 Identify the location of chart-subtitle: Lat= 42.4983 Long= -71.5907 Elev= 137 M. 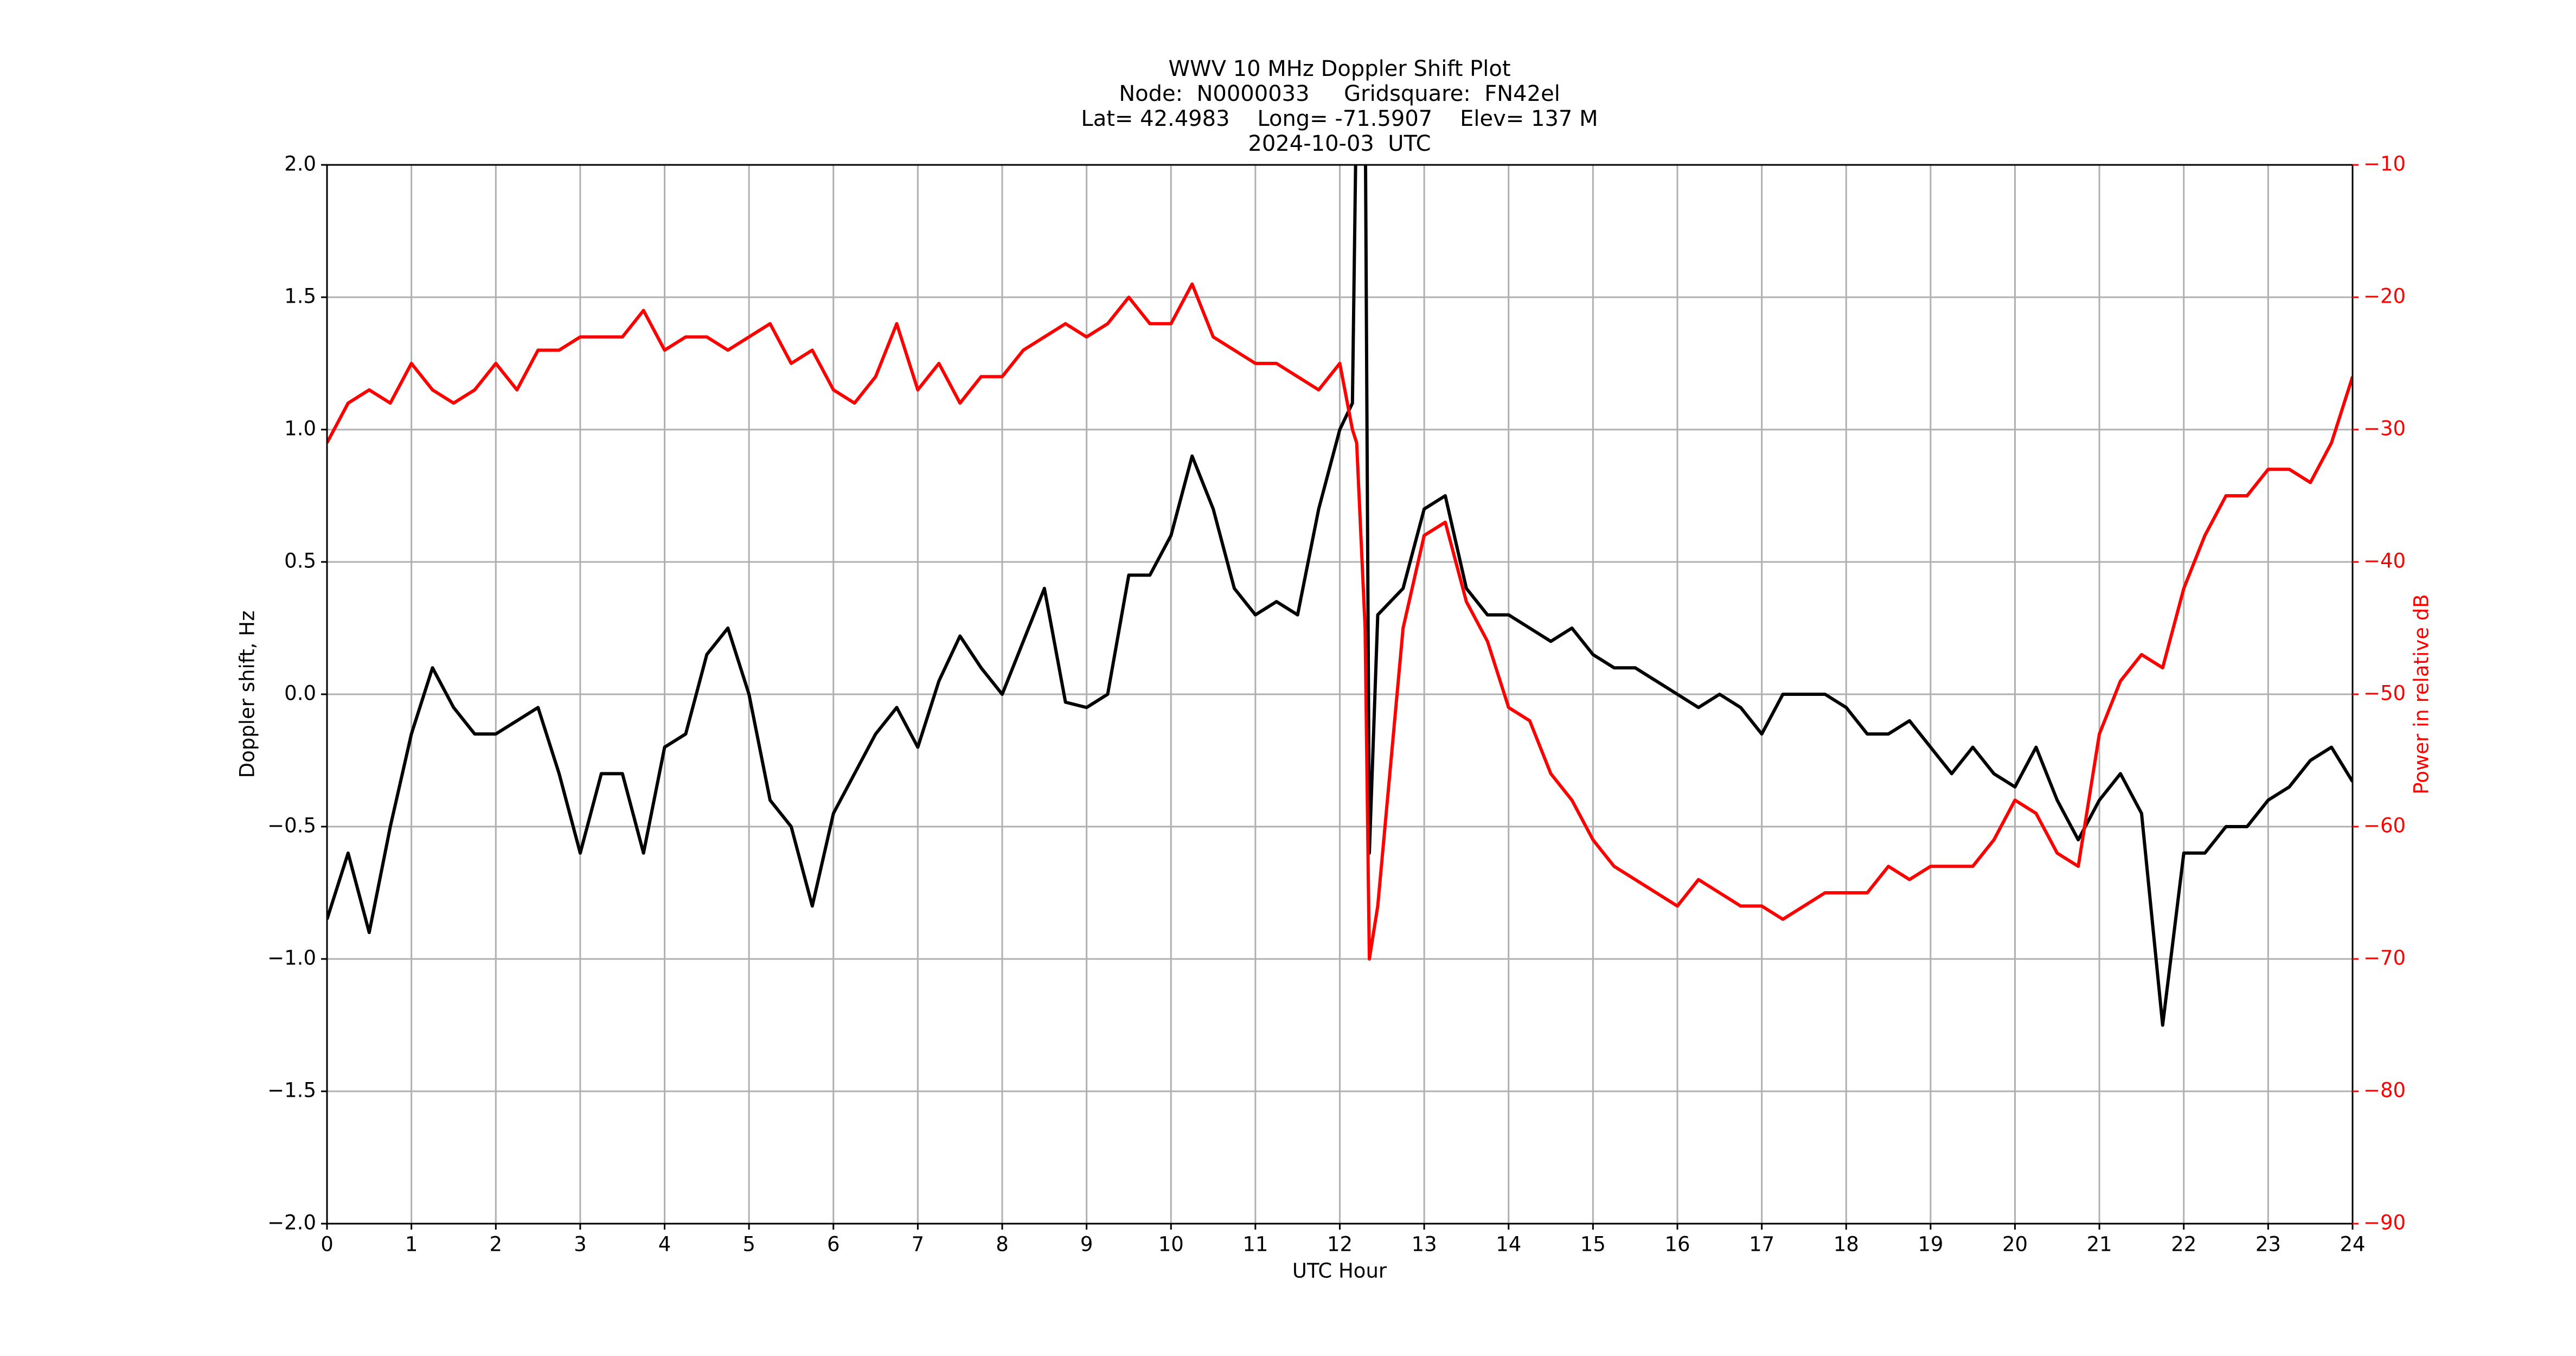
(1339, 118).